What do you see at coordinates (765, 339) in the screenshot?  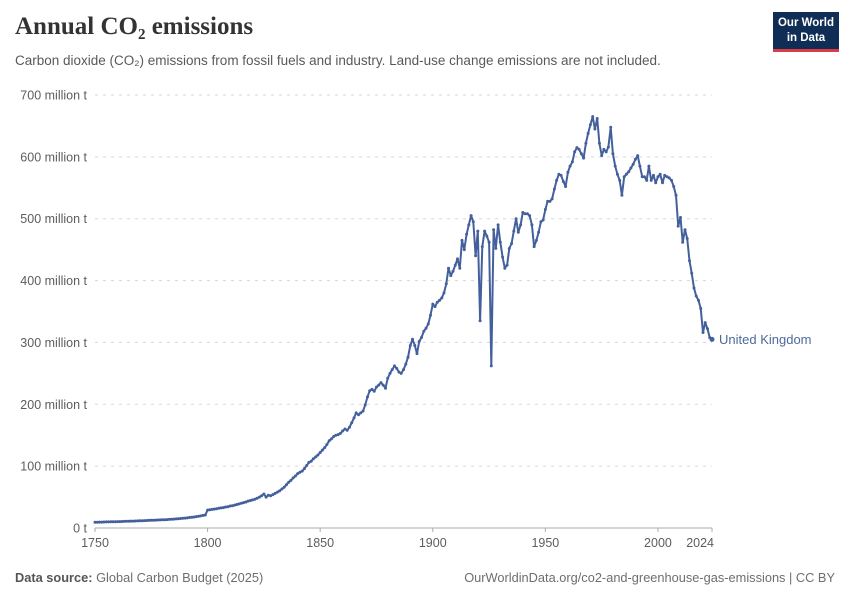 I see `series-entity-label: United Kingdom` at bounding box center [765, 339].